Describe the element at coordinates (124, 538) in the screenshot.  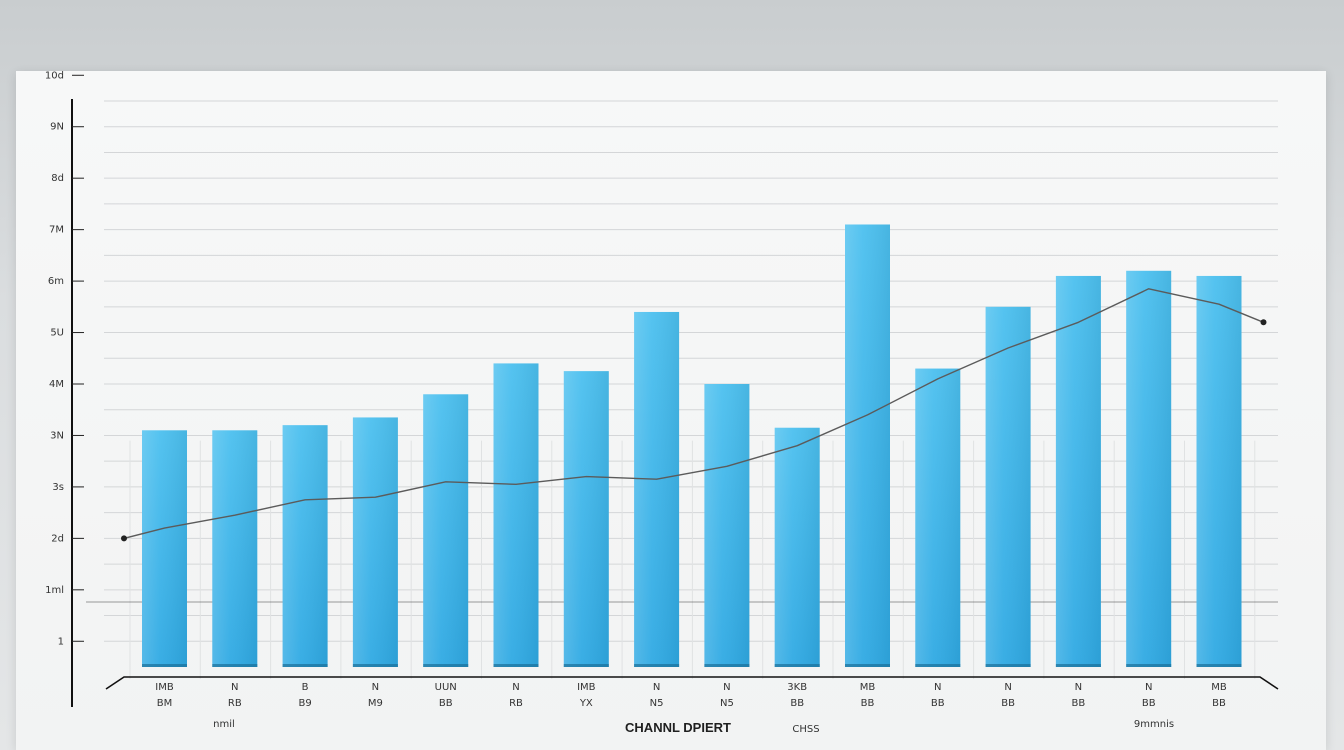
I see `trend-line-start-point` at that location.